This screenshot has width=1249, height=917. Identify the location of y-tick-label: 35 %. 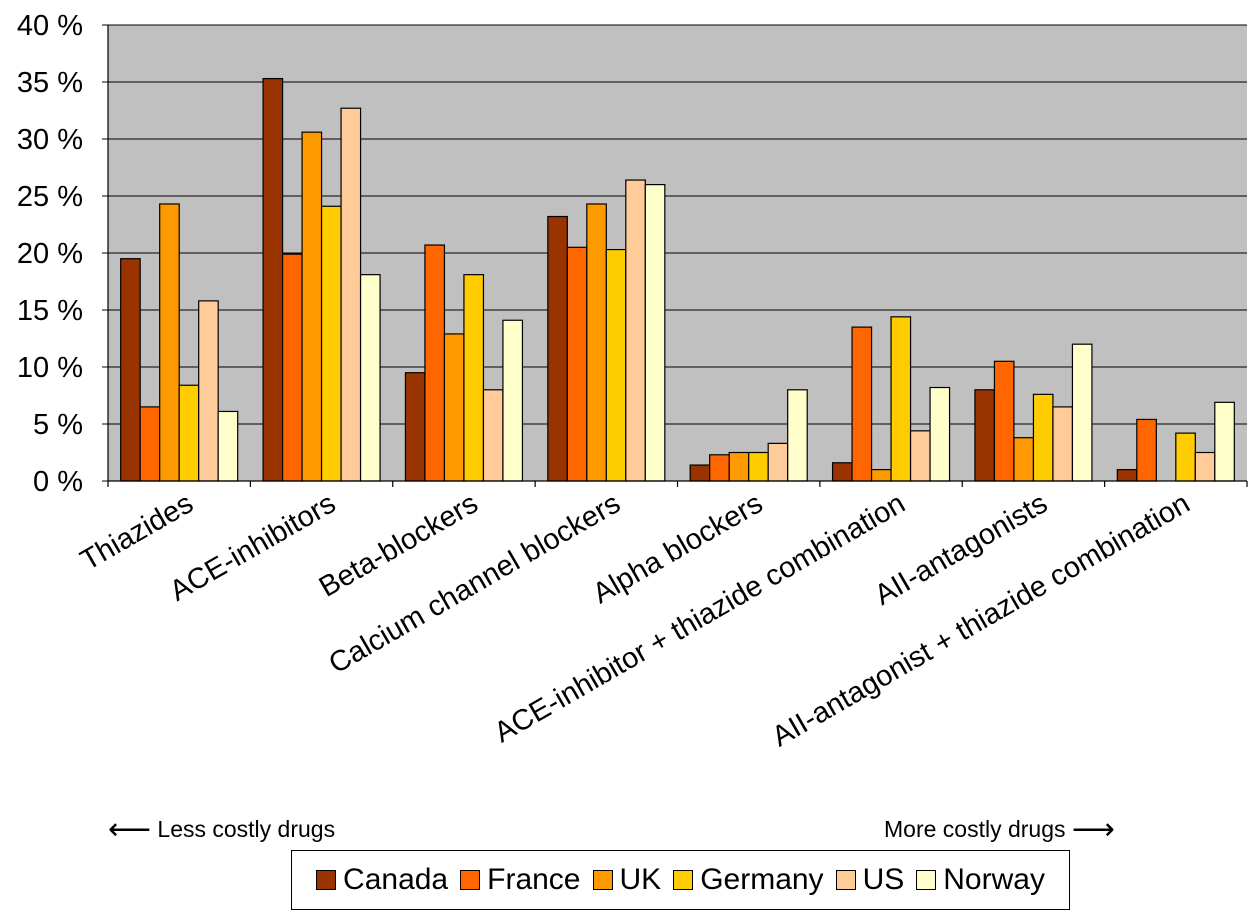
(50, 83).